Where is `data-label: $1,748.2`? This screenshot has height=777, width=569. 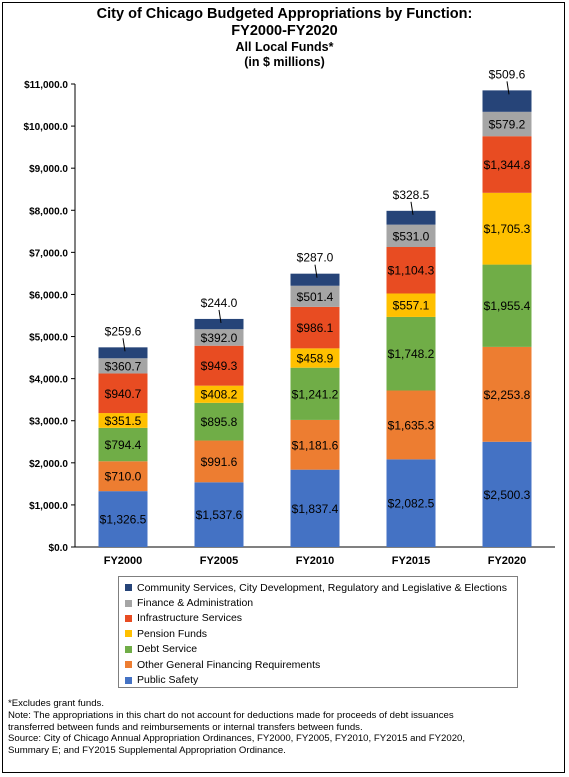 data-label: $1,748.2 is located at coordinates (411, 354).